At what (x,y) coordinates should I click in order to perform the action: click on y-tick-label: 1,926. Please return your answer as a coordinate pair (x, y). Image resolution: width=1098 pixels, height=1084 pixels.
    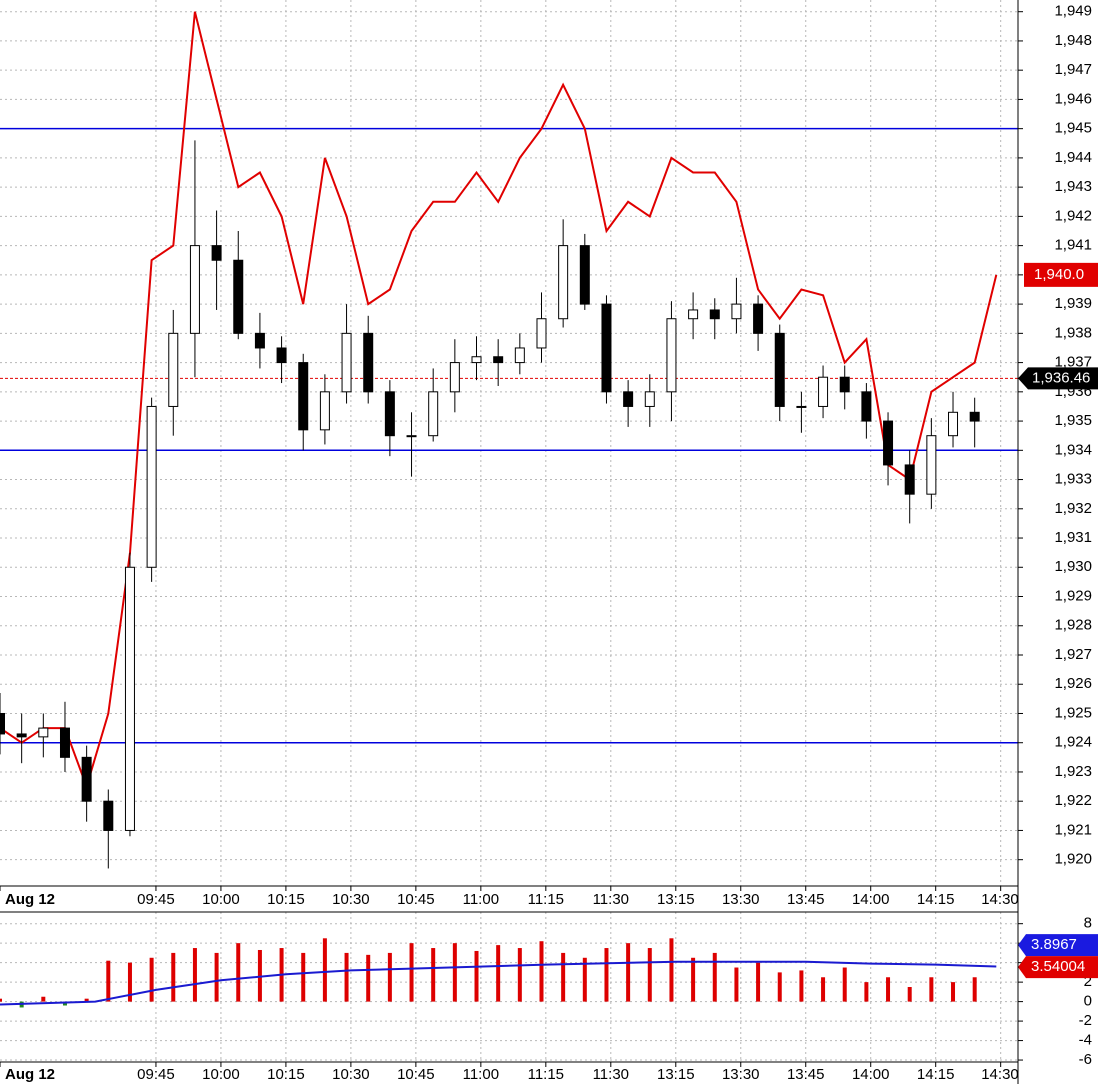
    Looking at the image, I should click on (1073, 683).